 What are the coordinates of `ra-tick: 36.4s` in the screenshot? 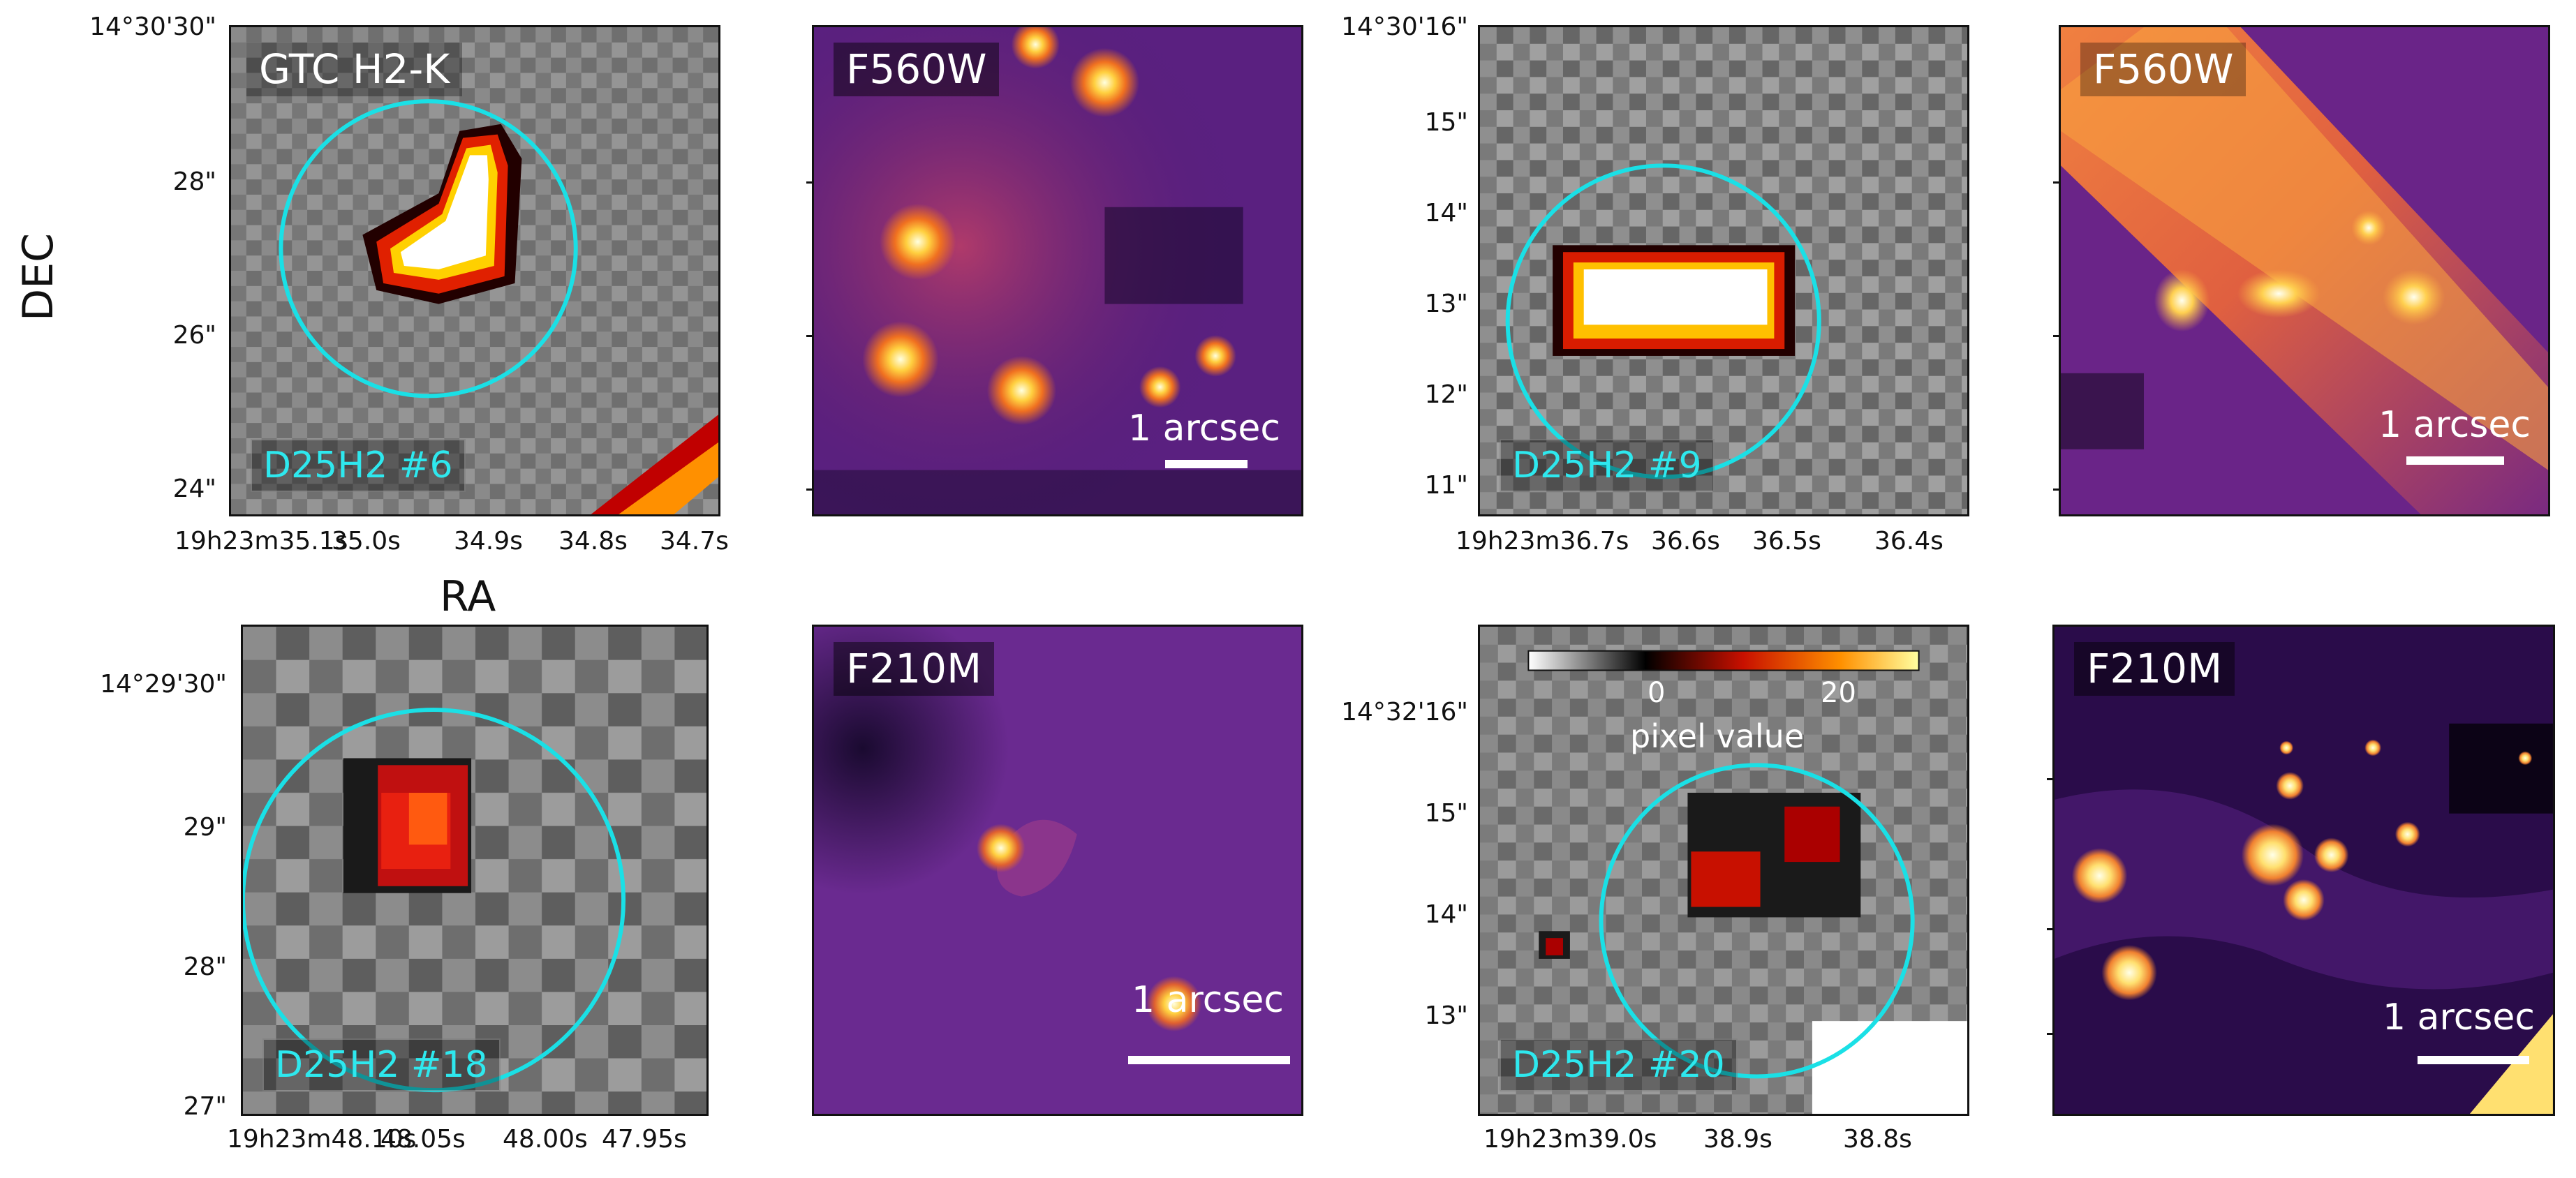 It's located at (1909, 541).